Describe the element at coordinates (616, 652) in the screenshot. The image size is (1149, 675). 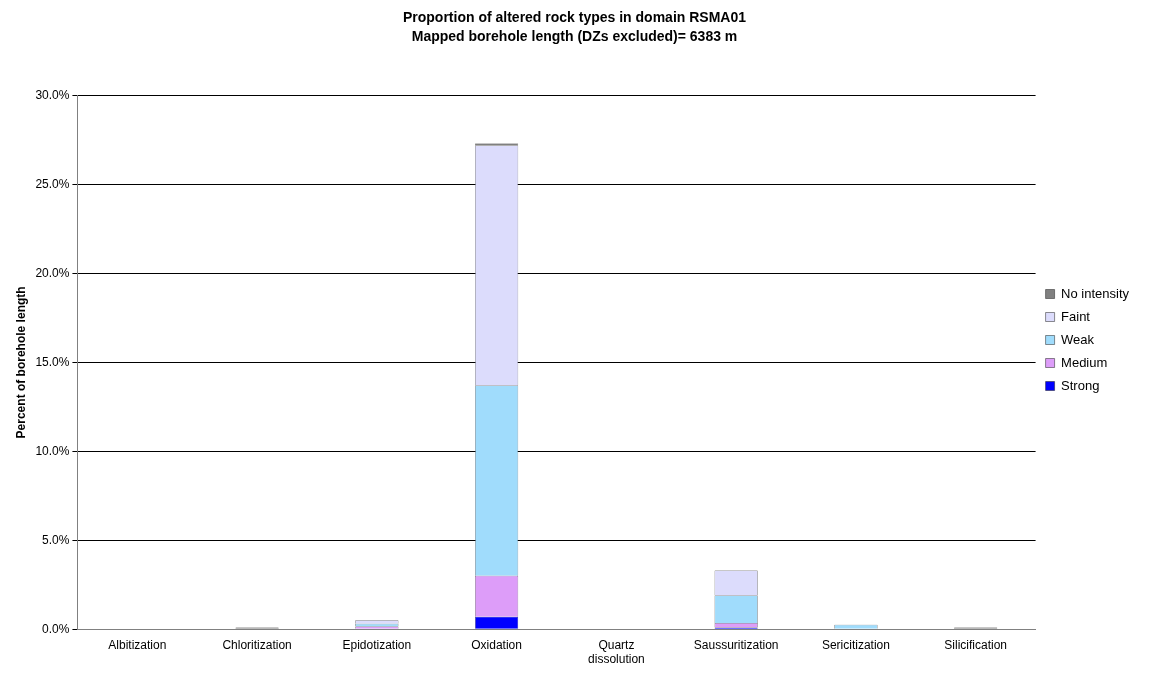
I see `x-tick-label: Quartz dissolution` at that location.